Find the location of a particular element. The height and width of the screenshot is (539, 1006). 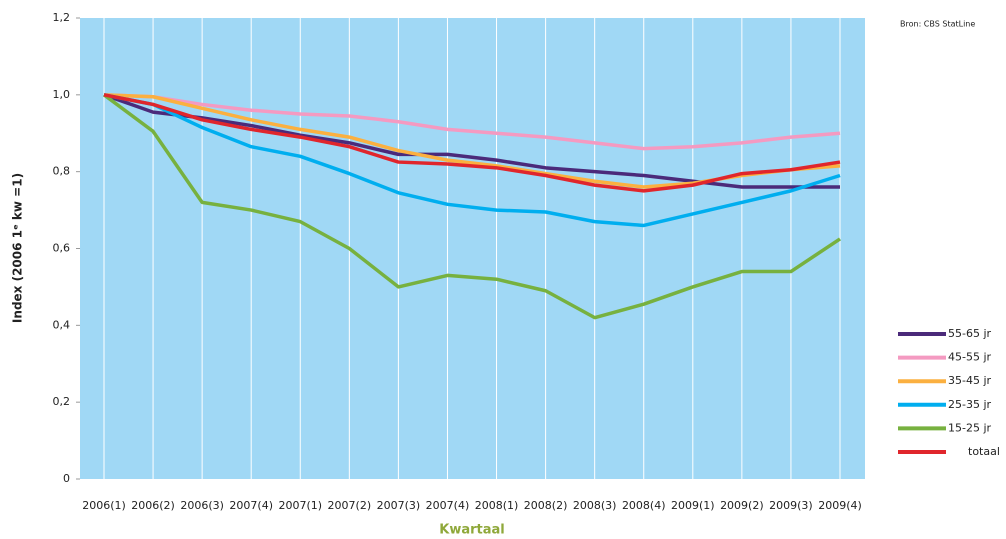

legend-label: totaal is located at coordinates (984, 451).